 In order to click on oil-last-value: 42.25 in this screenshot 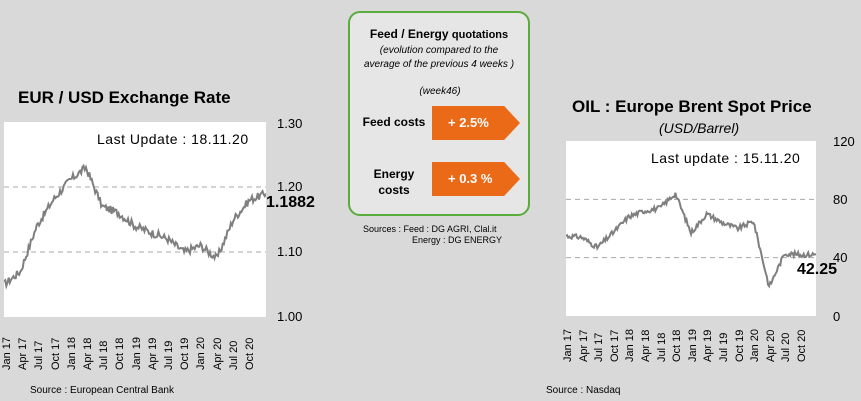, I will do `click(817, 269)`.